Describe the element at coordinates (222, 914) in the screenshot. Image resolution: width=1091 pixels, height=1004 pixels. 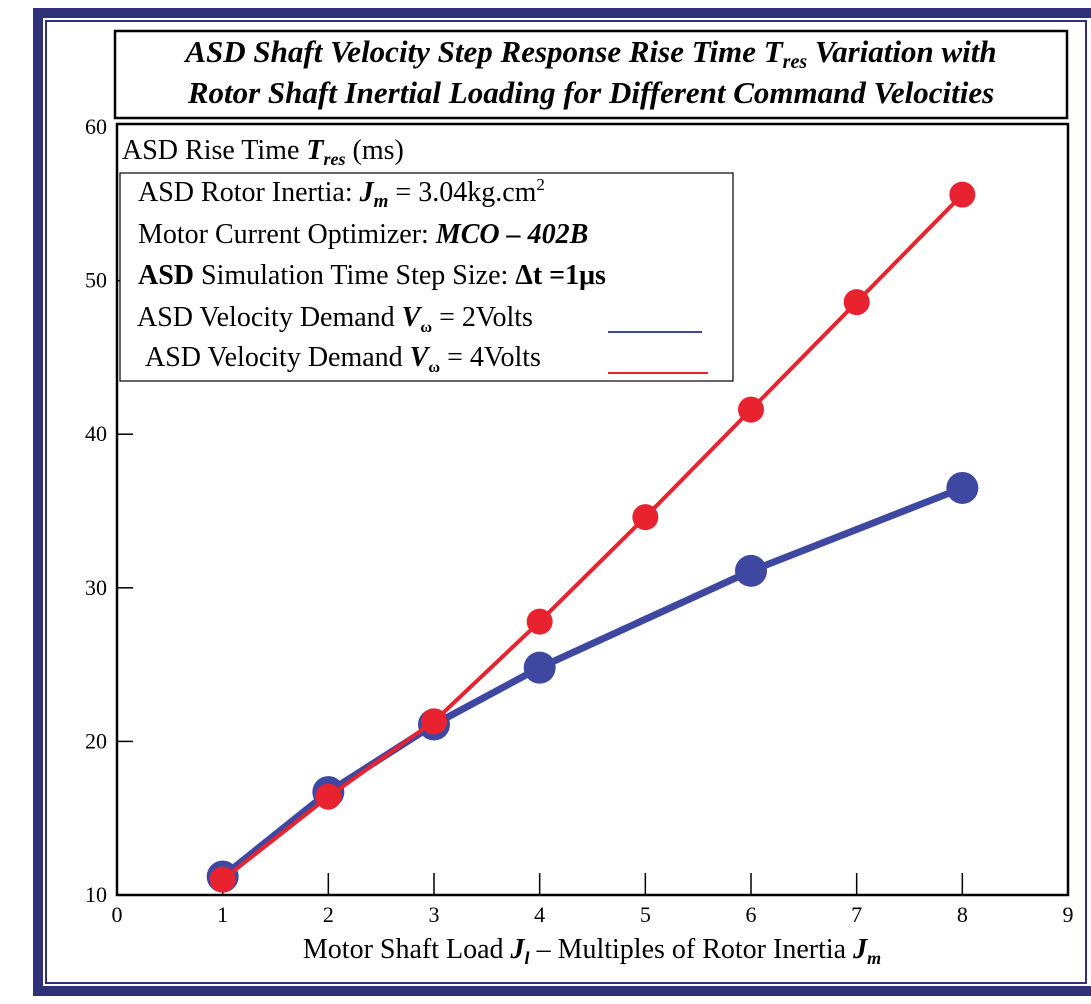
I see `x-tick-label: 1` at that location.